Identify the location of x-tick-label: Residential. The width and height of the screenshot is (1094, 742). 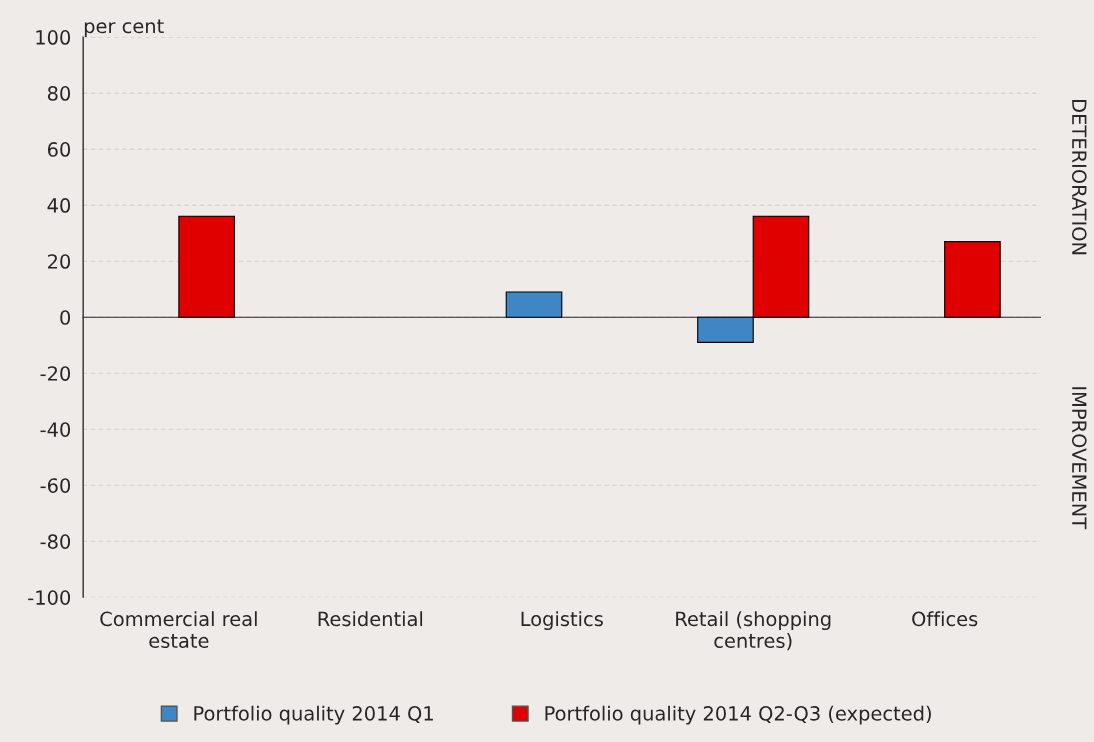
(370, 619).